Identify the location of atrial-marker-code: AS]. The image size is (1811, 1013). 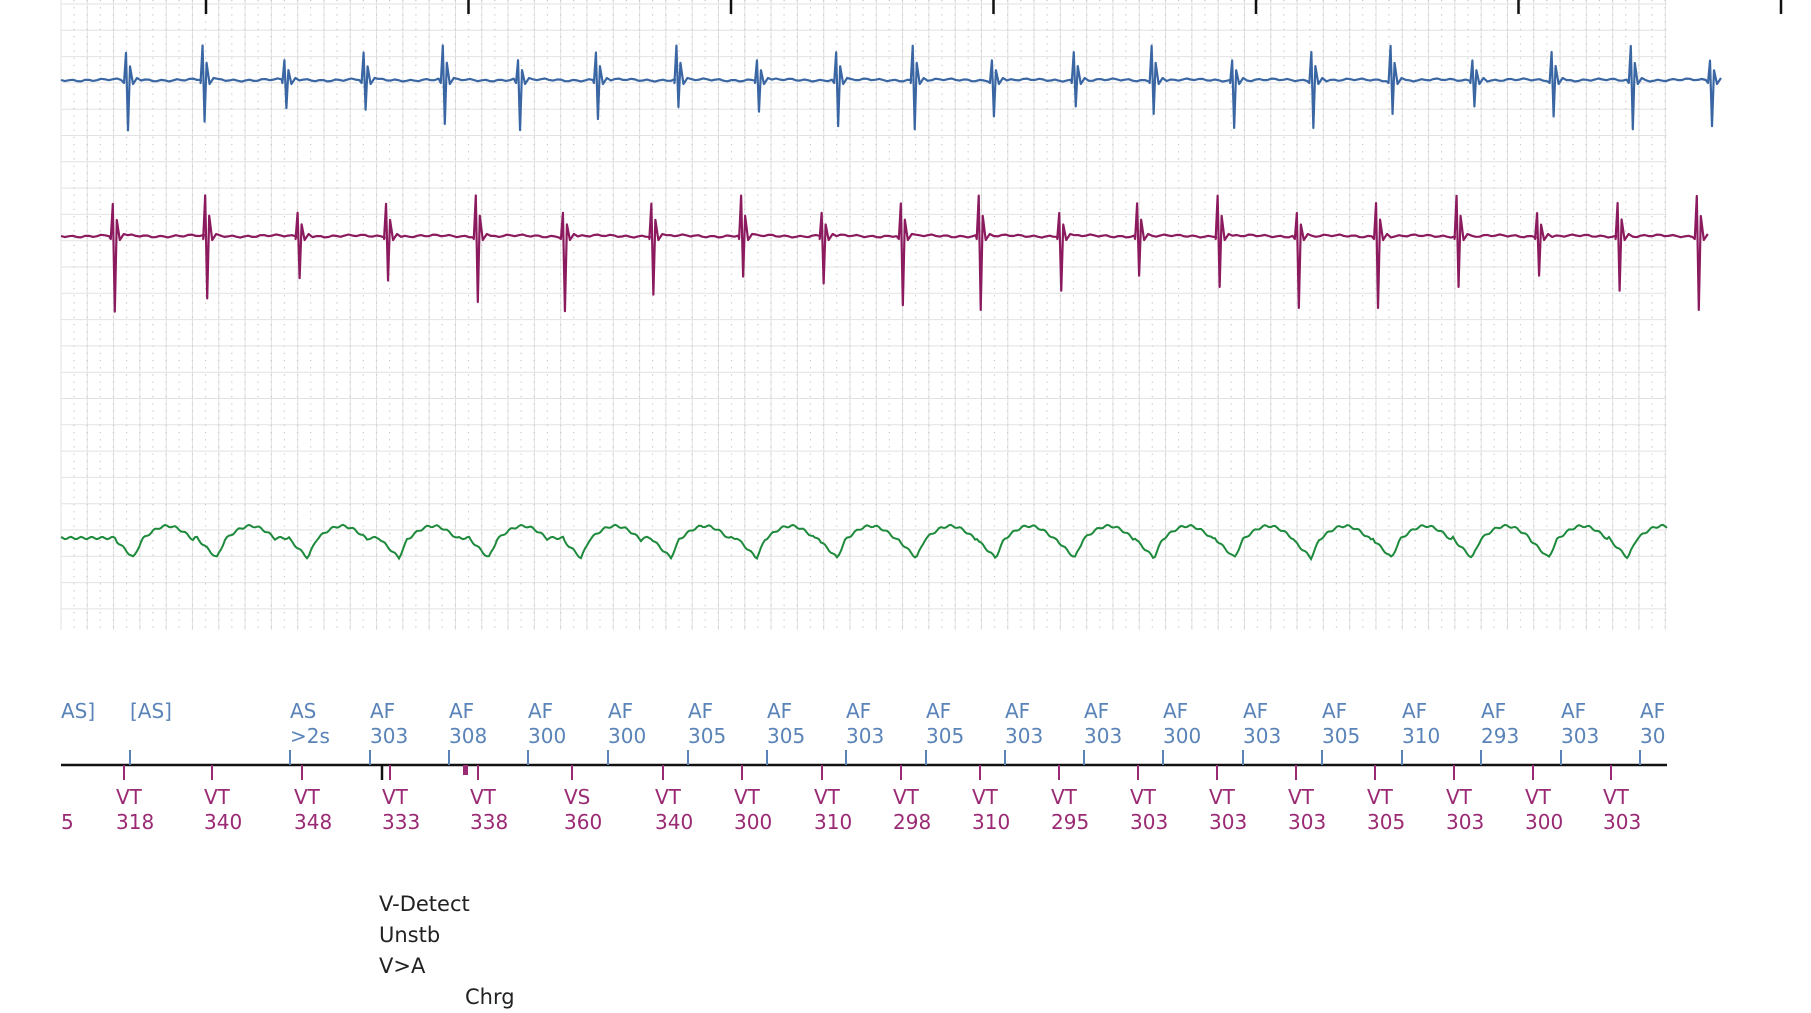
(78, 711).